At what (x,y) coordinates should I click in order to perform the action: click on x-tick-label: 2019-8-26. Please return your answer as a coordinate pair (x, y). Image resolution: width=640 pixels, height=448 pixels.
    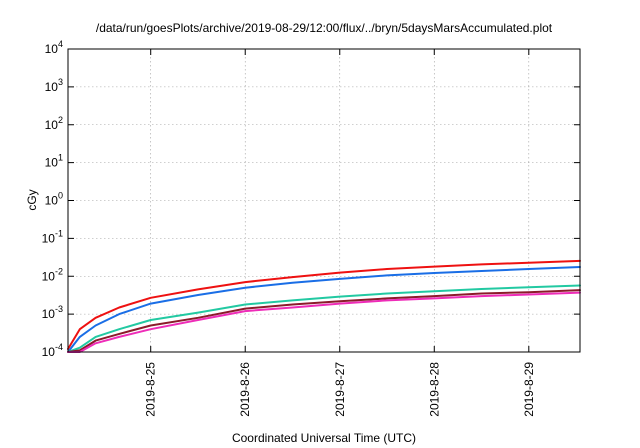
    Looking at the image, I should click on (245, 389).